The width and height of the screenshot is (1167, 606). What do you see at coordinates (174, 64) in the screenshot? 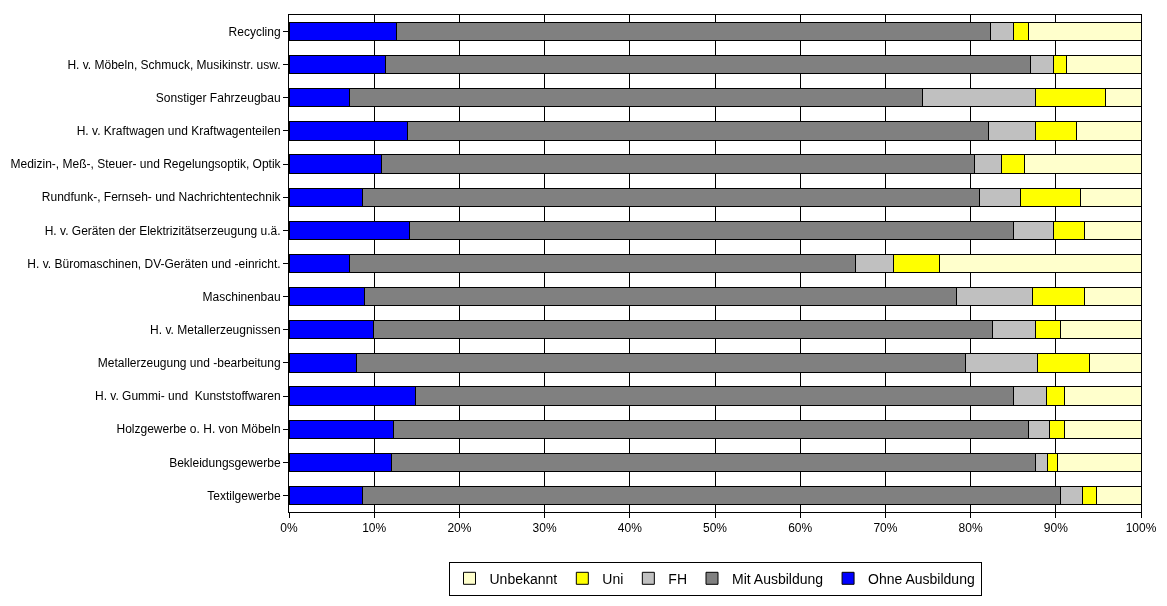
I see `y-tick-label: H. v. Möbeln, Schmuck, Musikinstr. usw.` at bounding box center [174, 64].